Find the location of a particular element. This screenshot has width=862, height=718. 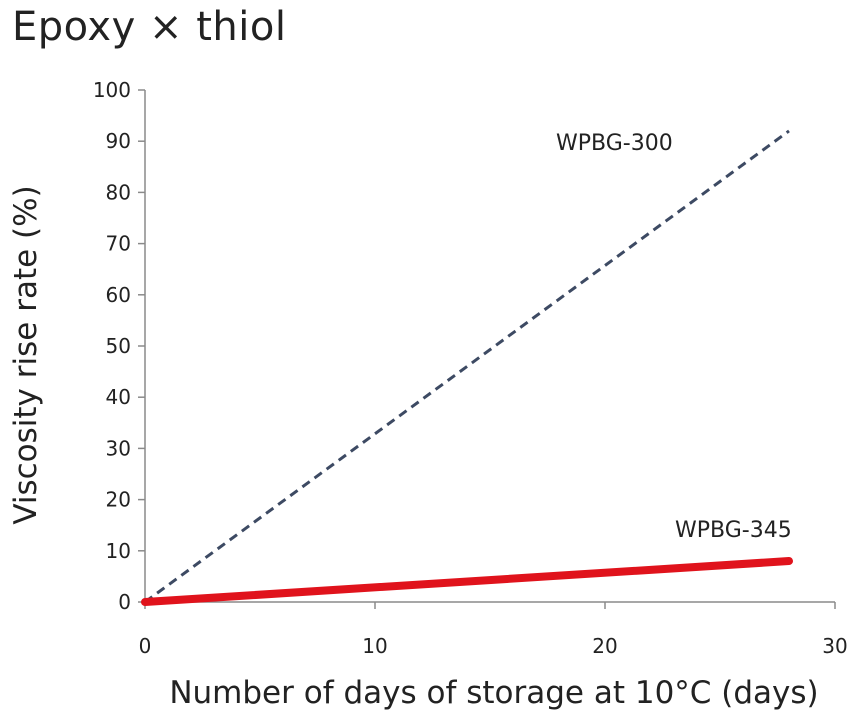

x-tick-label: 20 is located at coordinates (604, 646).